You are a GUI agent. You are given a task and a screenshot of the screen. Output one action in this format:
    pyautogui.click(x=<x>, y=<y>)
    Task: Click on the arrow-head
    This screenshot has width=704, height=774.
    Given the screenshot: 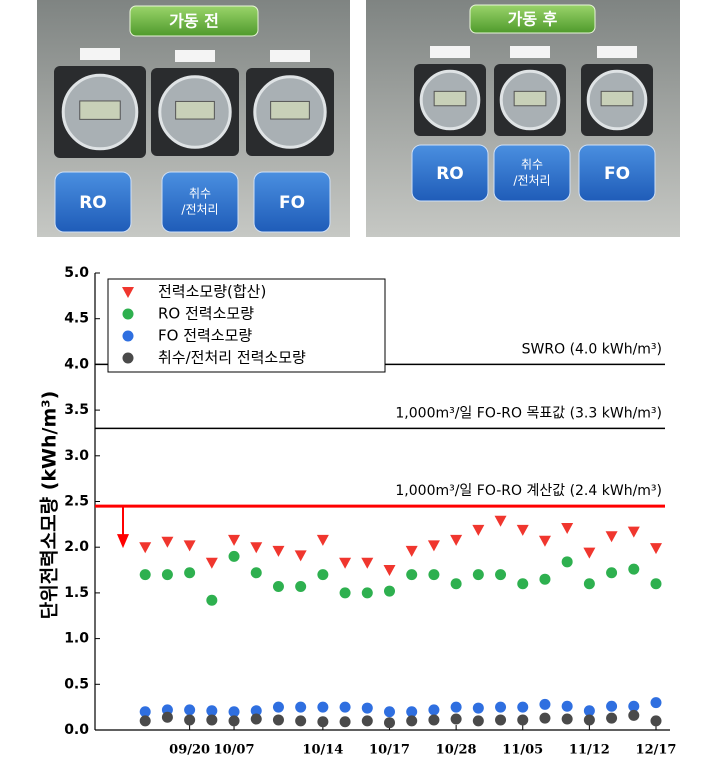 What is the action you would take?
    pyautogui.click(x=123, y=541)
    